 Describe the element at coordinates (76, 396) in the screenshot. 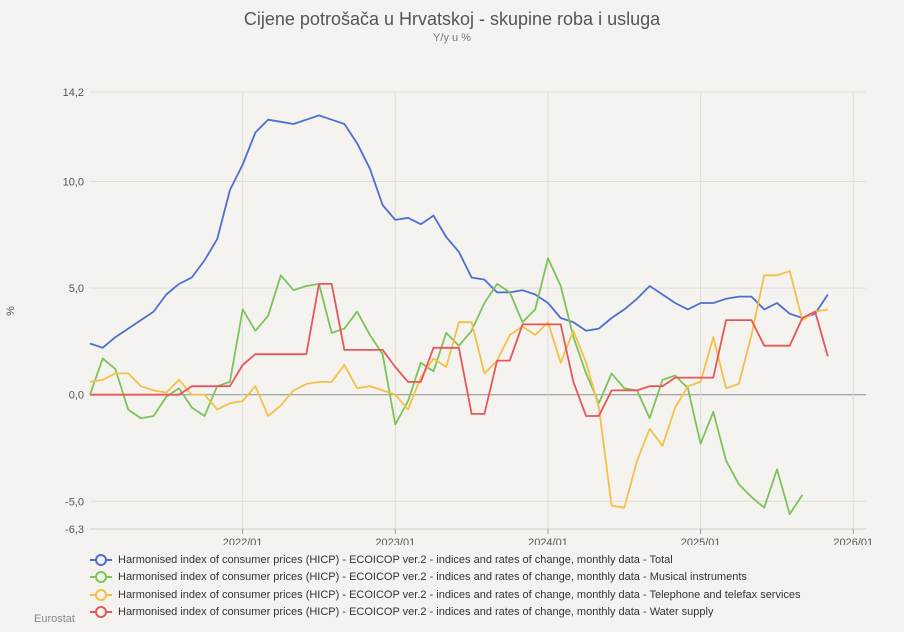

I see `y-tick-label: 0,0` at that location.